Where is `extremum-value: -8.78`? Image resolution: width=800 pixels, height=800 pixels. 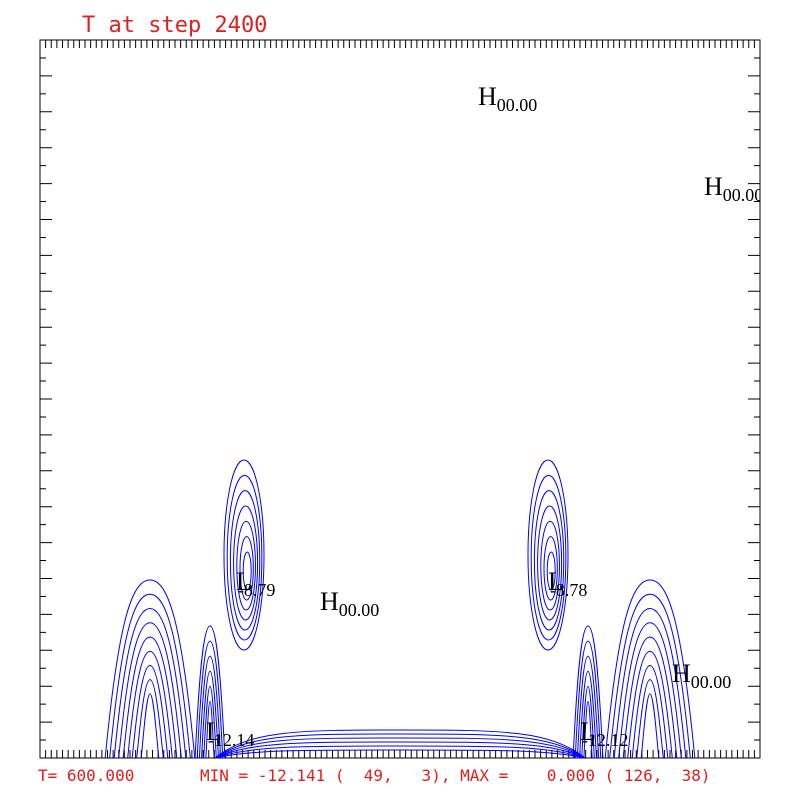
extremum-value: -8.78 is located at coordinates (569, 590).